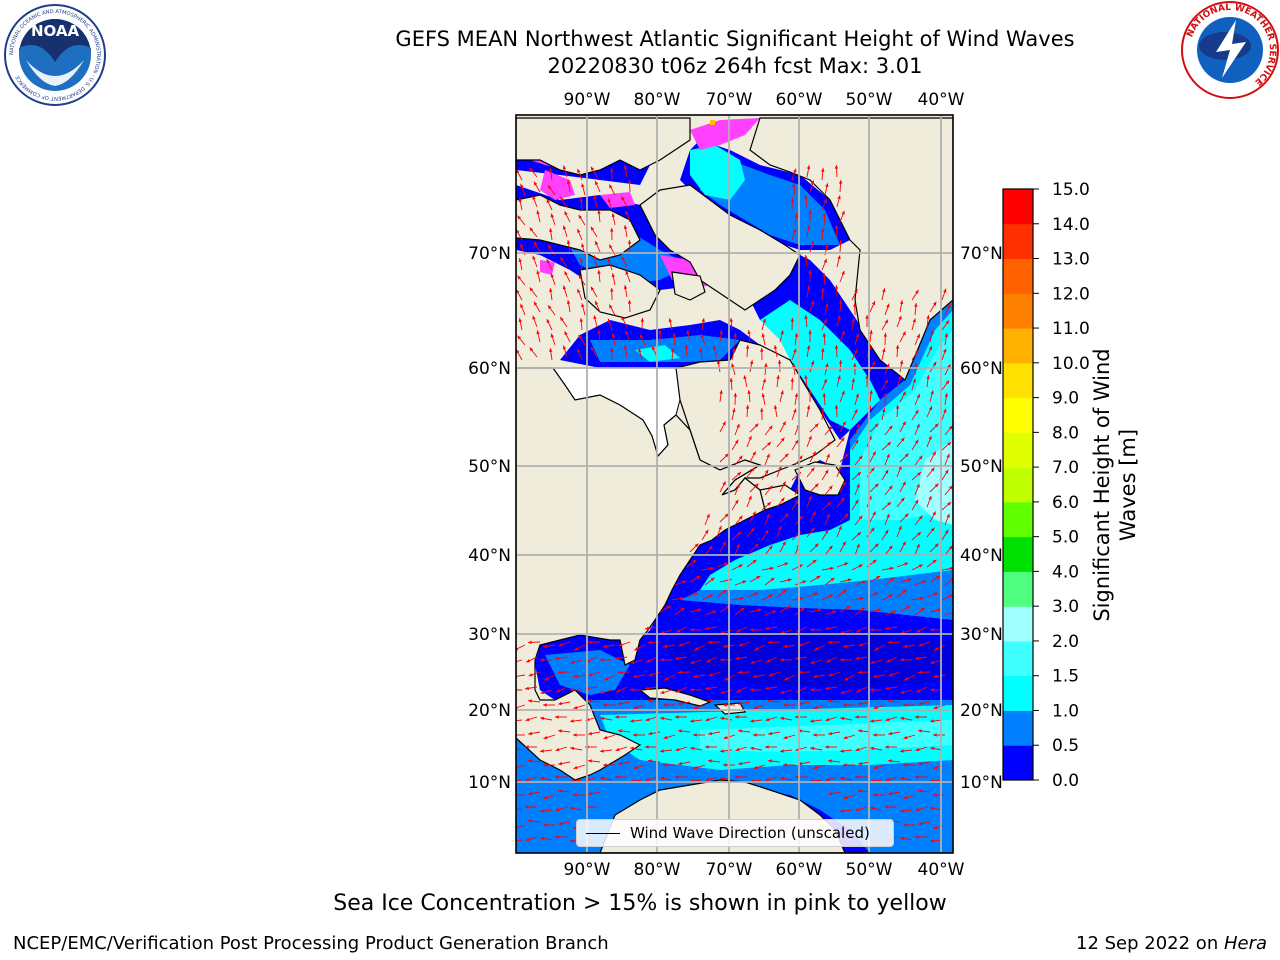  Describe the element at coordinates (1071, 329) in the screenshot. I see `colorbar-tick-label: 11.0` at that location.